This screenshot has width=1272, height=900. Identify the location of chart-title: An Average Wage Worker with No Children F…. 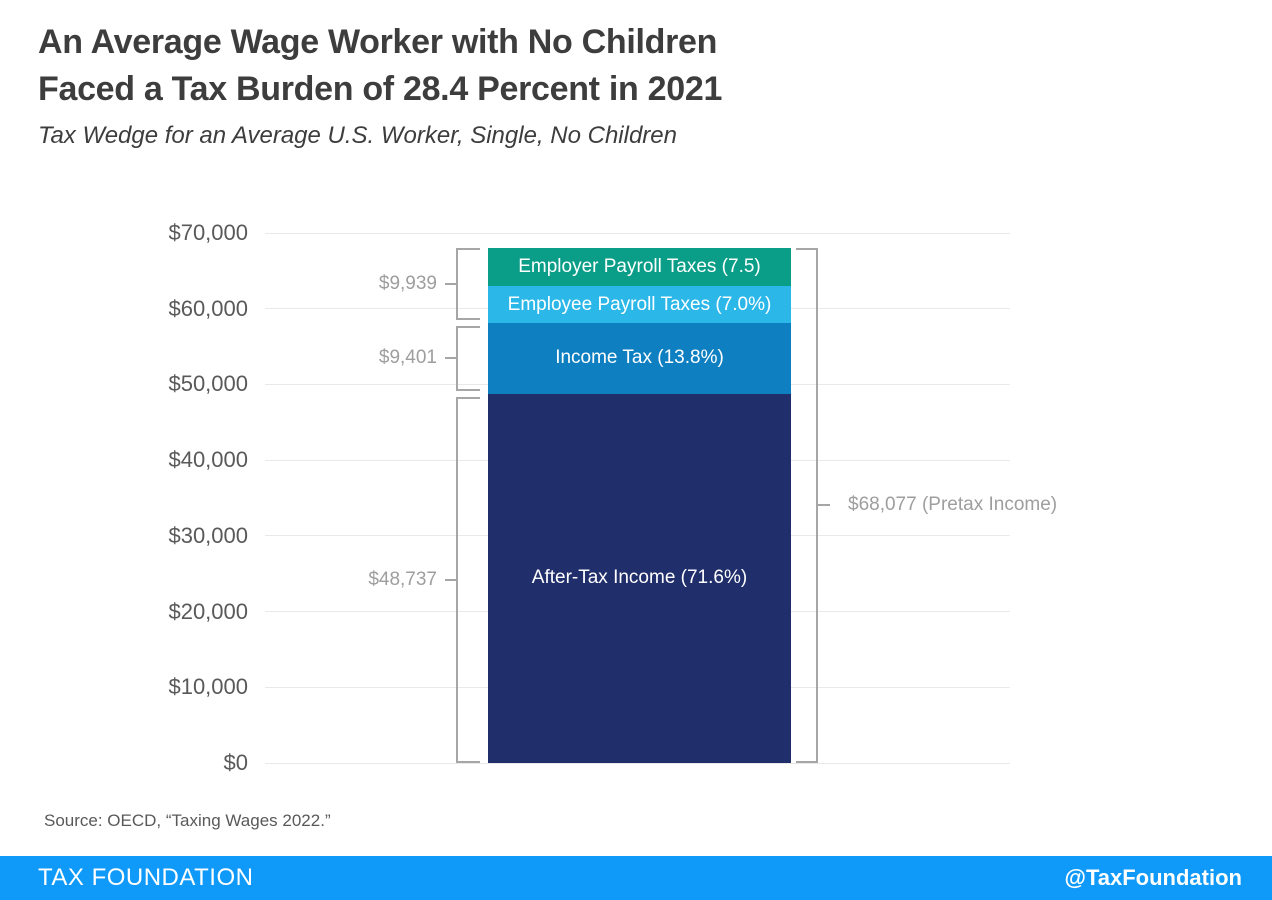
(380, 66).